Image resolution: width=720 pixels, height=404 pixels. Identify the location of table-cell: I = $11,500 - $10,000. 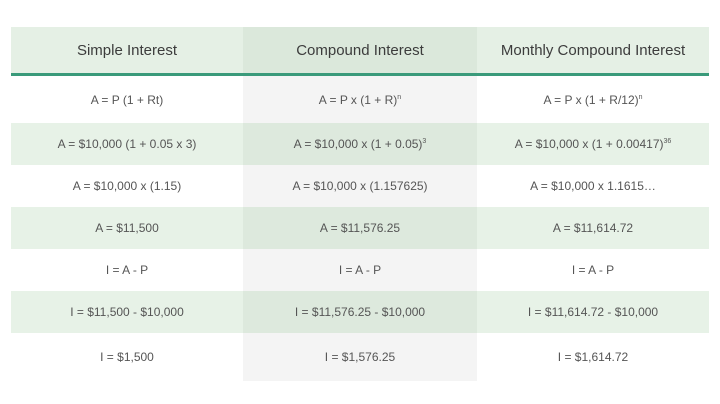
(127, 312).